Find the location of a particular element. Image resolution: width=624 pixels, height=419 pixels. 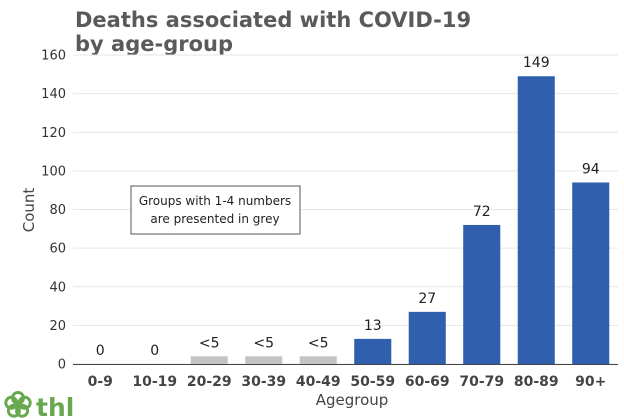

annotation-line-2: are presented in grey is located at coordinates (214, 219).